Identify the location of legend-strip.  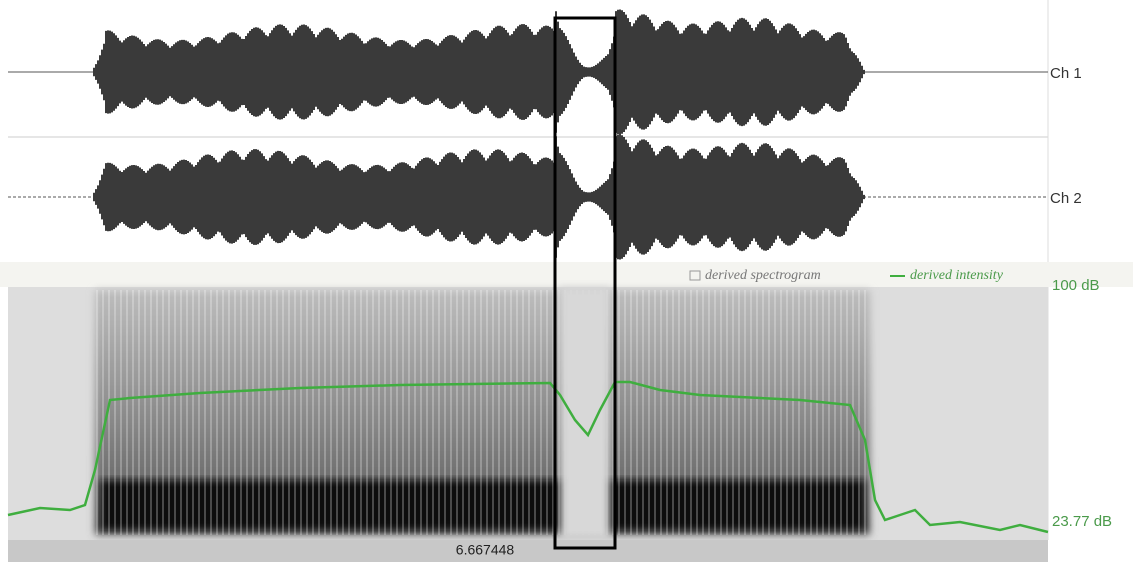
(566, 274).